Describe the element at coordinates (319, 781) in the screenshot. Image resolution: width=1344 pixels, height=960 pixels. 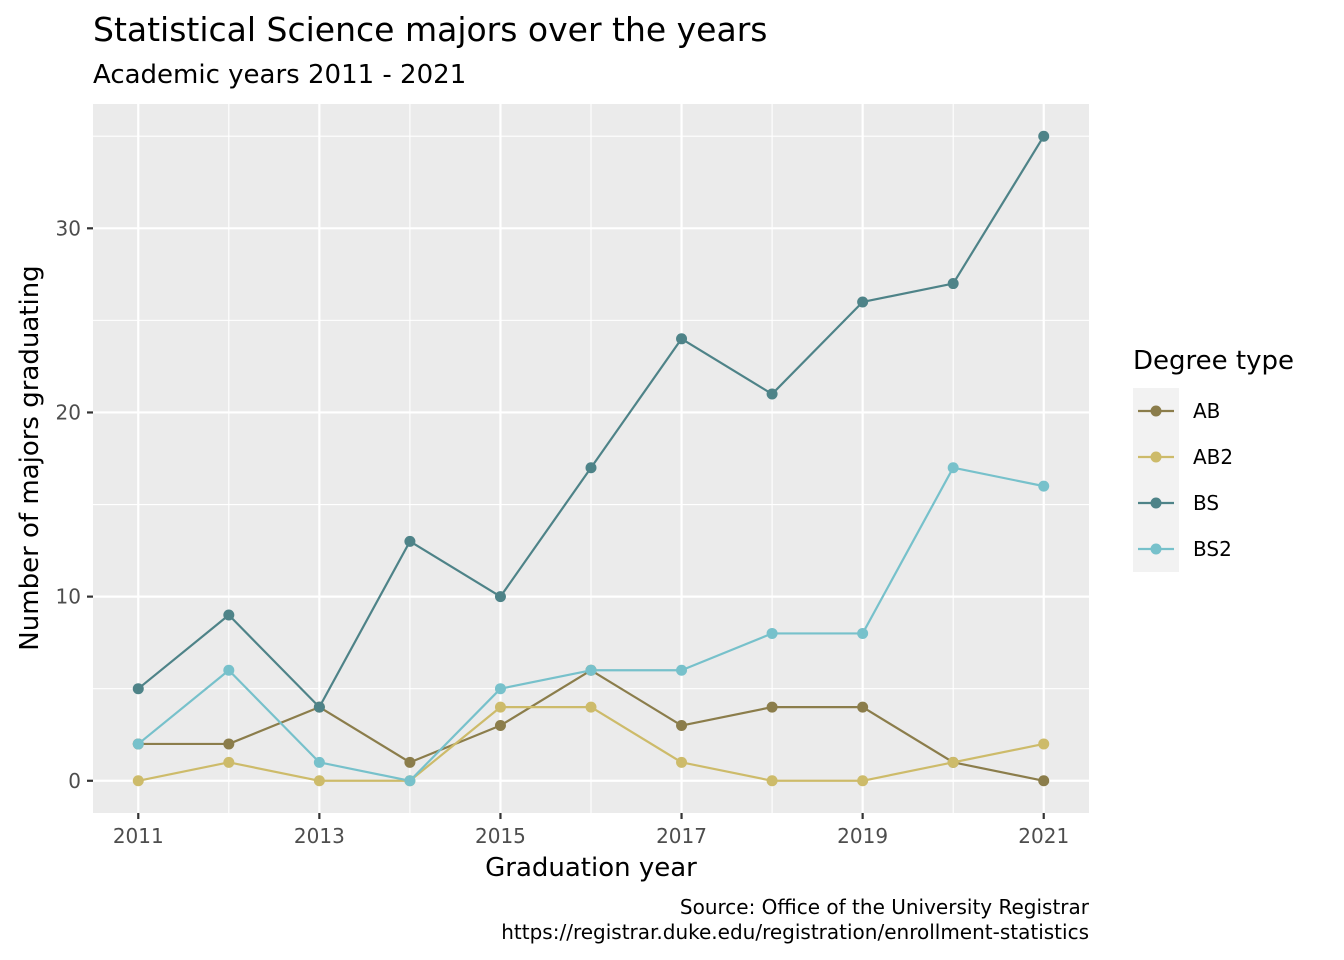
I see `point-ab2-2013` at that location.